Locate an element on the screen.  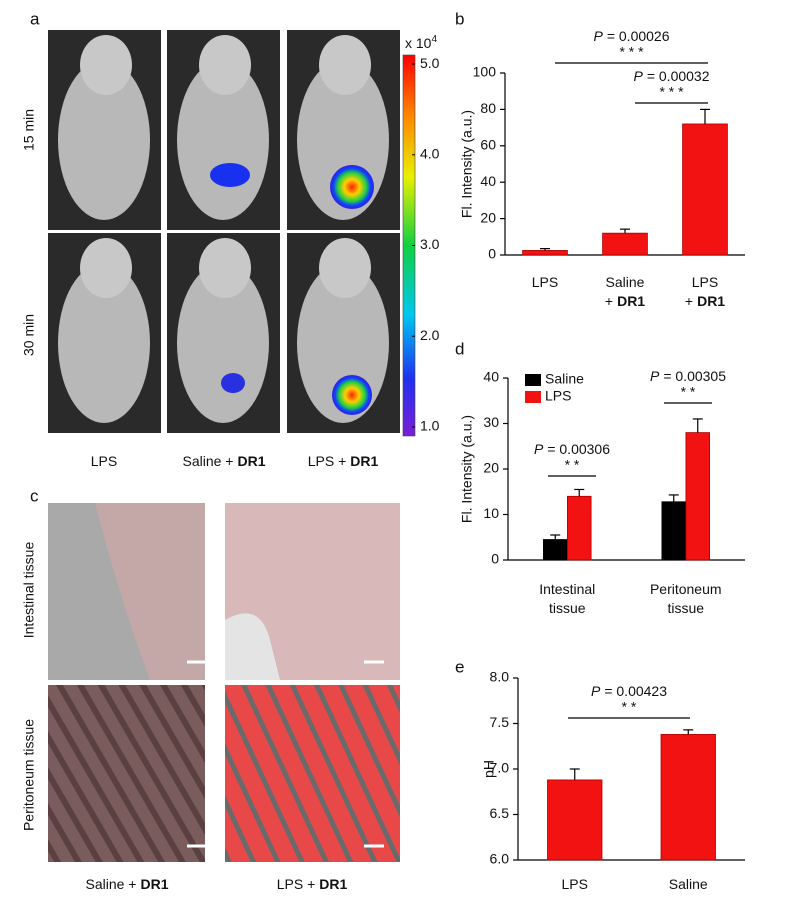
x-tick-label-text: Intestinal is located at coordinates (567, 589).